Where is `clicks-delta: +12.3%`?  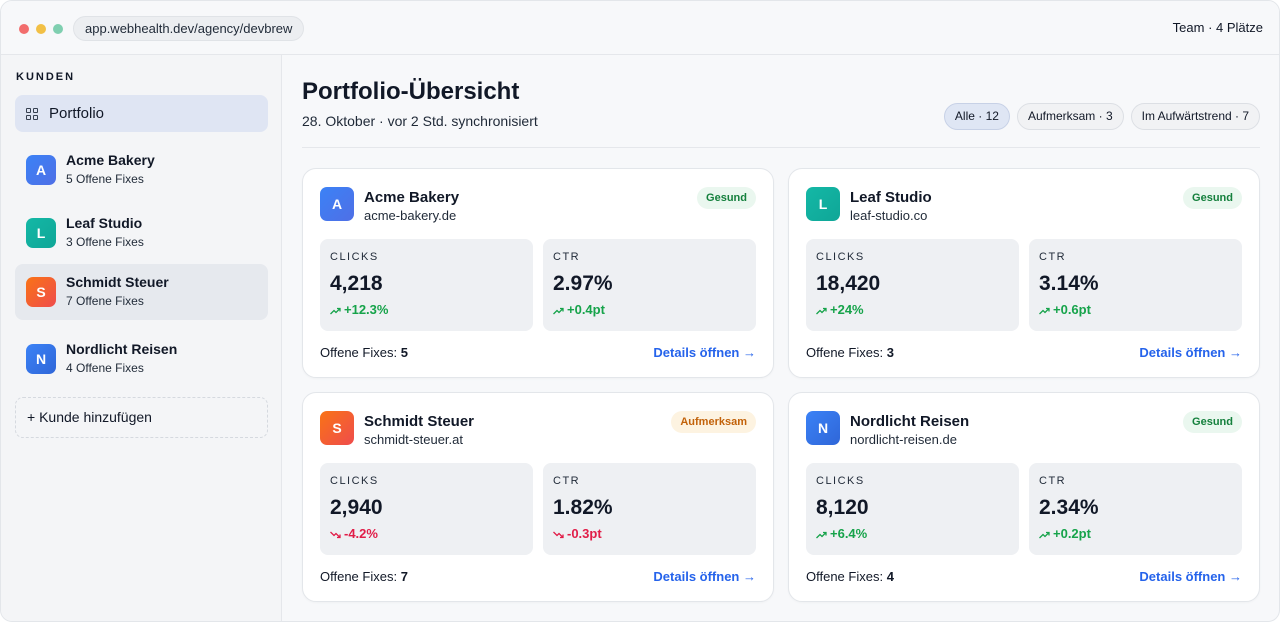
clicks-delta: +12.3% is located at coordinates (359, 309).